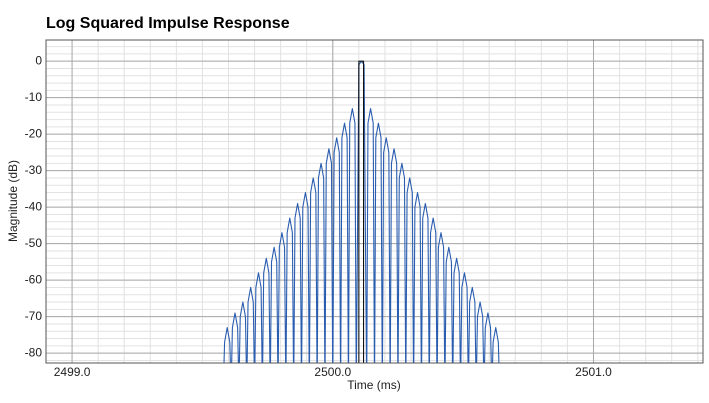 The width and height of the screenshot is (709, 403). I want to click on y-tick-label: -80, so click(34, 352).